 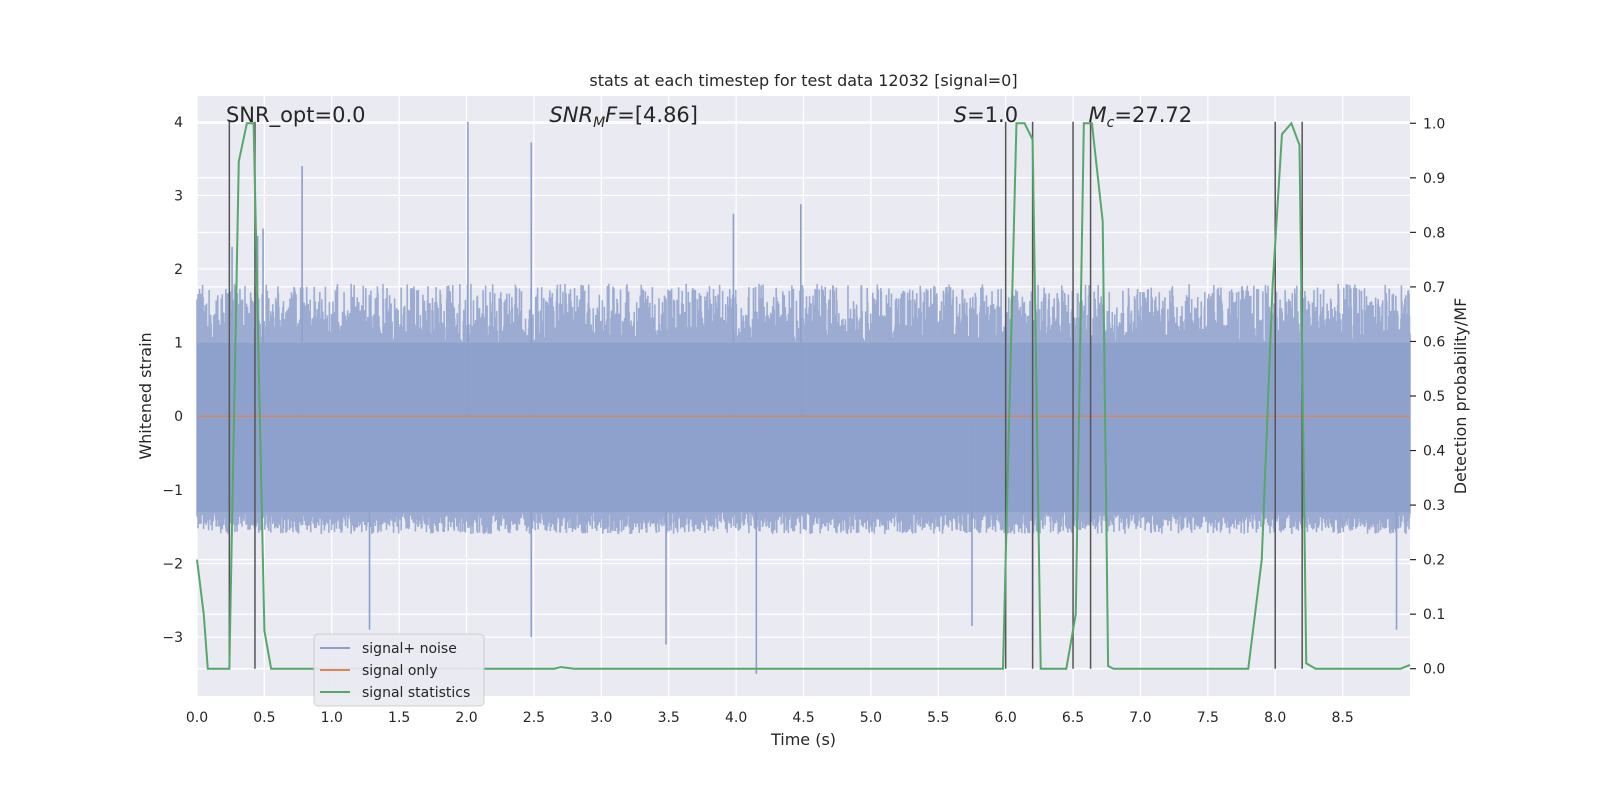 I want to click on right-tick-label: 0.5, so click(x=1434, y=397).